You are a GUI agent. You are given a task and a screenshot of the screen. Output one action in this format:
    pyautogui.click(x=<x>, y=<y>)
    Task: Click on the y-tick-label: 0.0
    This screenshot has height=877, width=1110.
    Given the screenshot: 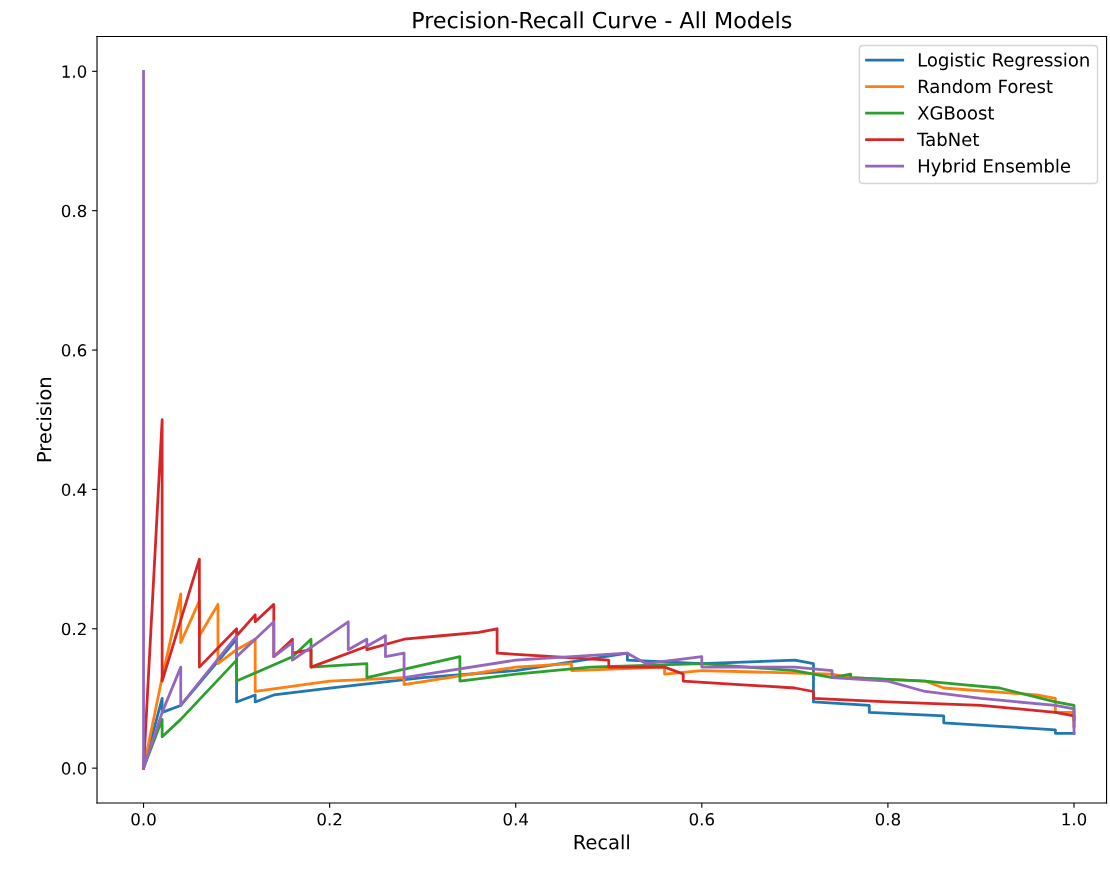 What is the action you would take?
    pyautogui.click(x=74, y=768)
    